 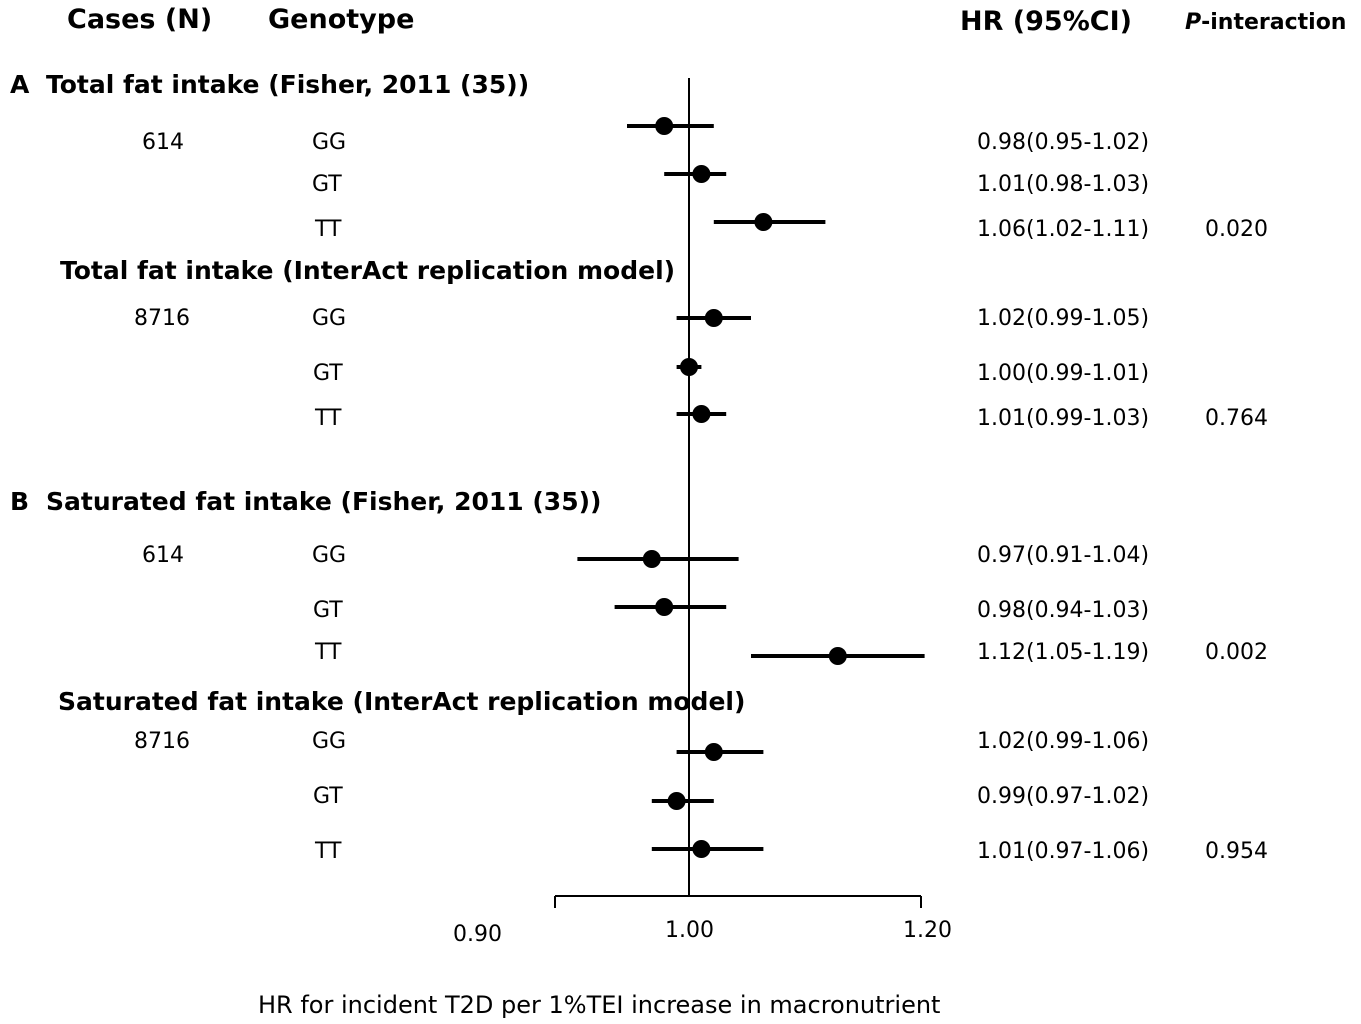 What do you see at coordinates (1274, 22) in the screenshot?
I see `p-interaction-suffix: -interaction` at bounding box center [1274, 22].